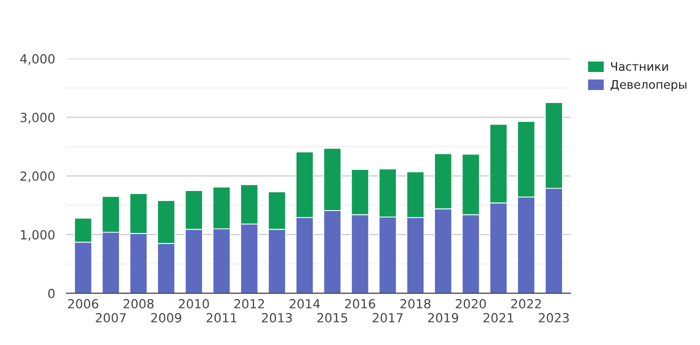 This screenshot has height=345, width=700. What do you see at coordinates (648, 86) in the screenshot?
I see `legend-label: Девелоперы` at bounding box center [648, 86].